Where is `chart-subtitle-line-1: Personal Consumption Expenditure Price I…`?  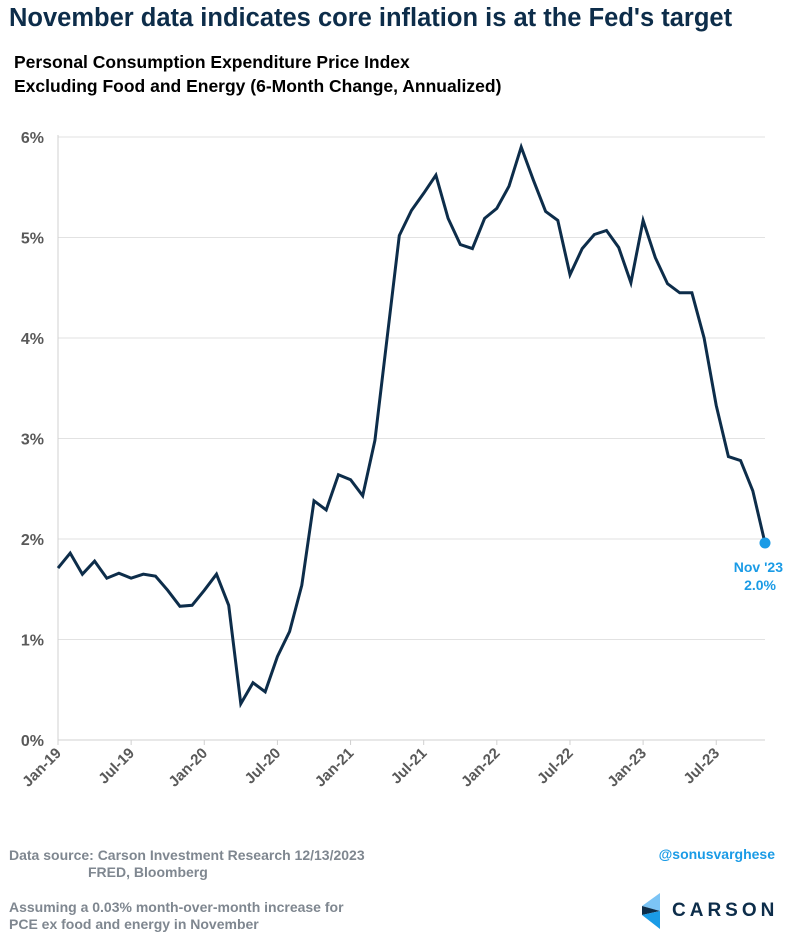 chart-subtitle-line-1: Personal Consumption Expenditure Price I… is located at coordinates (212, 62).